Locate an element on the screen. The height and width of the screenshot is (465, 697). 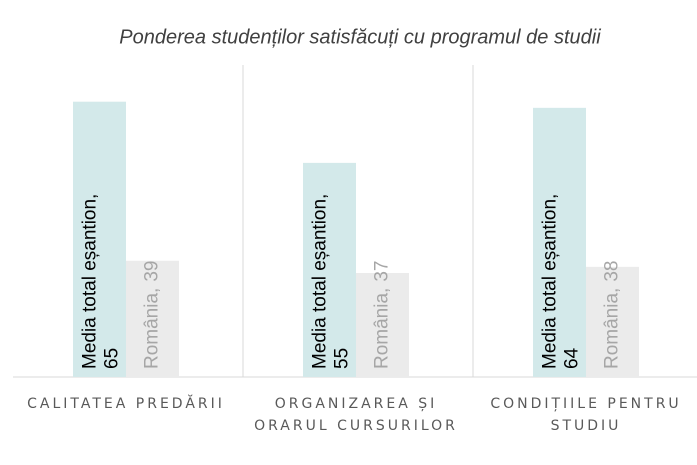
x-tick-label: CALITATEA PREDĂRII is located at coordinates (126, 404).